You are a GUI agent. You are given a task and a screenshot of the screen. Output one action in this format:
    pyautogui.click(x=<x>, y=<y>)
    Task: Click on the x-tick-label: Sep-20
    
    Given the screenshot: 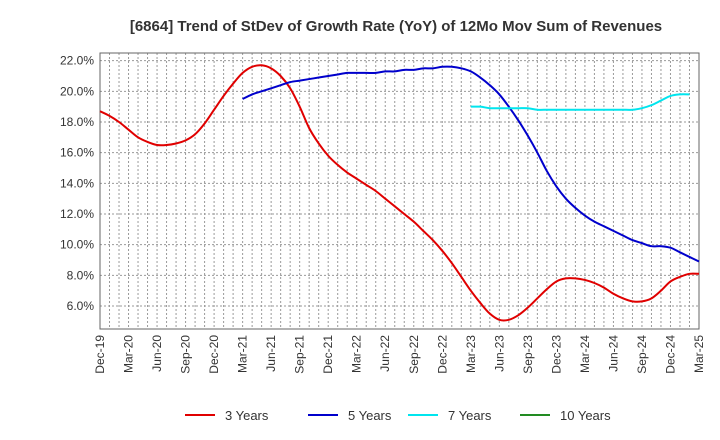 What is the action you would take?
    pyautogui.click(x=186, y=354)
    